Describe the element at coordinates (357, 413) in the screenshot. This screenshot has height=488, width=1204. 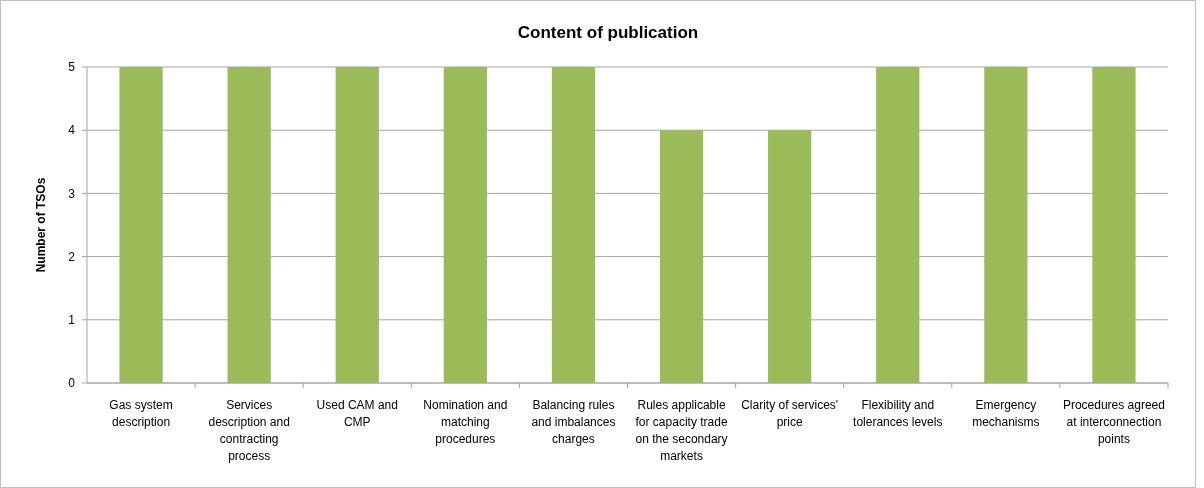
I see `x-tick-label: Used CAM and CMP` at that location.